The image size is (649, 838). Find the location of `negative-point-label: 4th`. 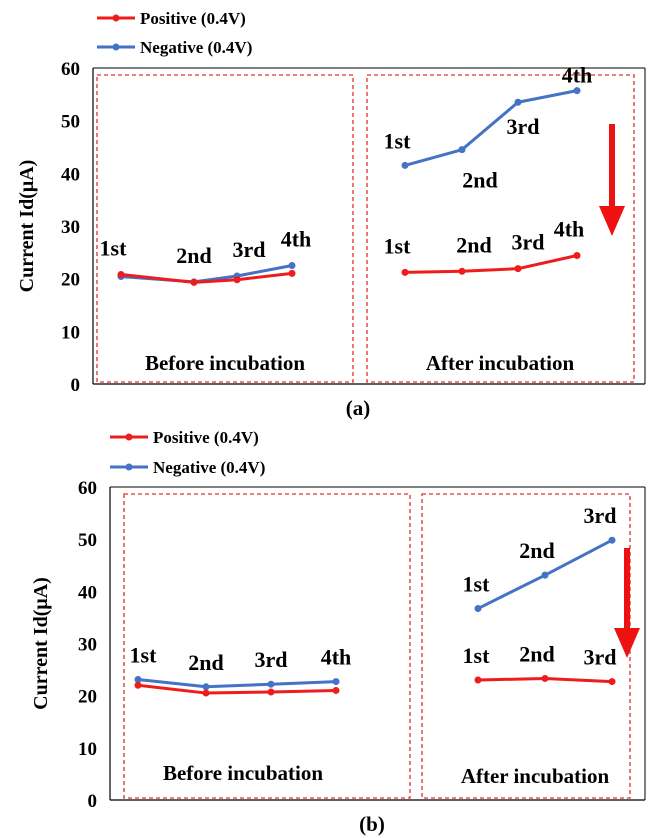

negative-point-label: 4th is located at coordinates (577, 75).